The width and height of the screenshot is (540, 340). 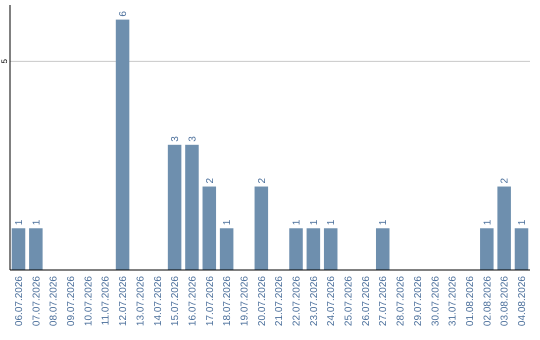 What do you see at coordinates (349, 301) in the screenshot?
I see `x-tick-label: 25.07.2026` at bounding box center [349, 301].